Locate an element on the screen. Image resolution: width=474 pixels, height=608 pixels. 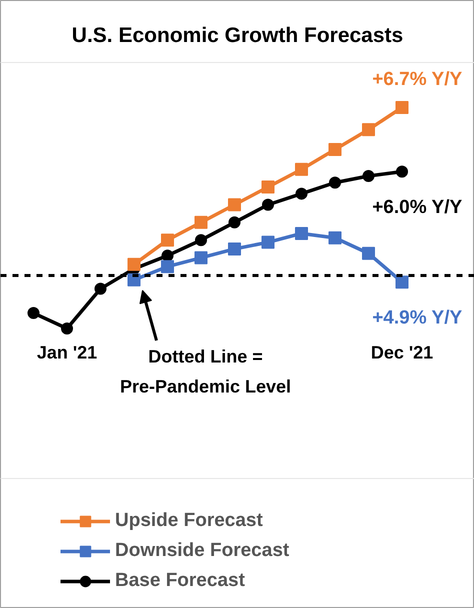
text: Dotted Line = Pre-Pandemic Level is located at coordinates (206, 371).